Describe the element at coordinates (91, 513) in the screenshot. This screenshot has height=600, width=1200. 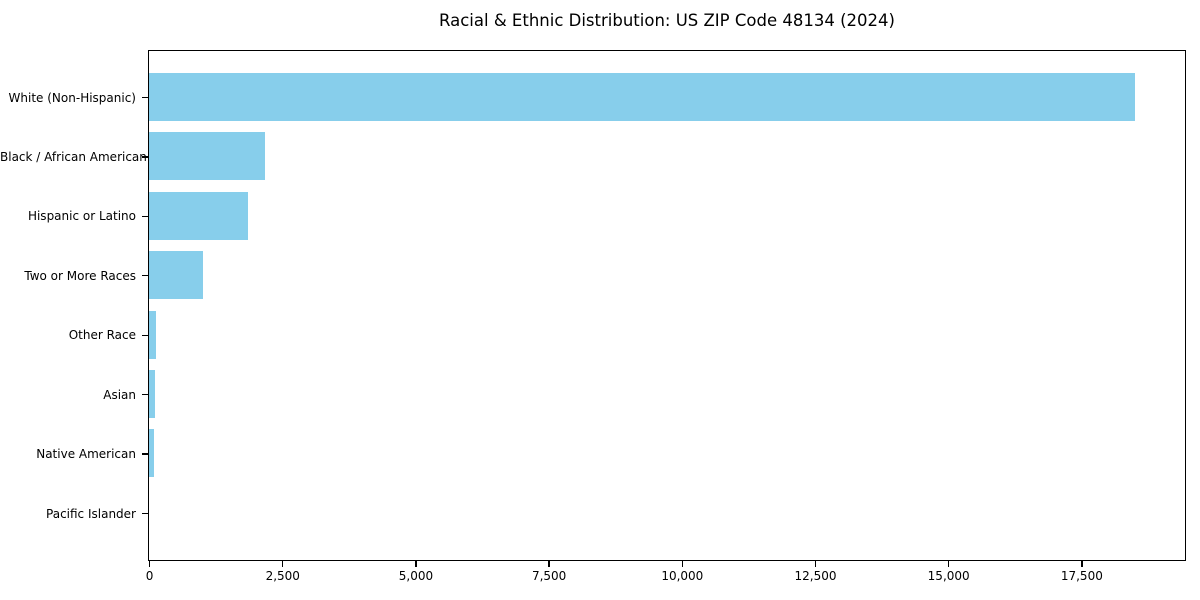
I see `y-tick-label: Pacific Islander` at that location.